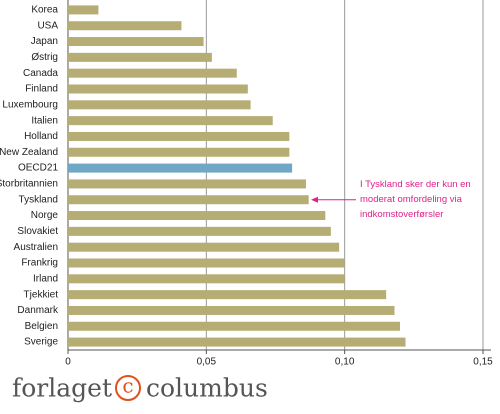 The height and width of the screenshot is (414, 500). I want to click on logo-circle, so click(128, 388).